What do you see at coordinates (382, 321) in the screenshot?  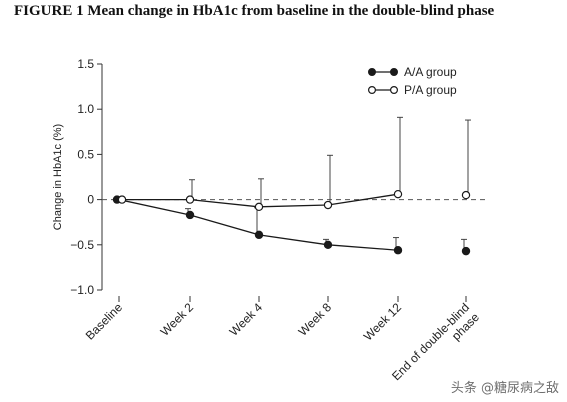 I see `x-tick-label: Week 12` at bounding box center [382, 321].